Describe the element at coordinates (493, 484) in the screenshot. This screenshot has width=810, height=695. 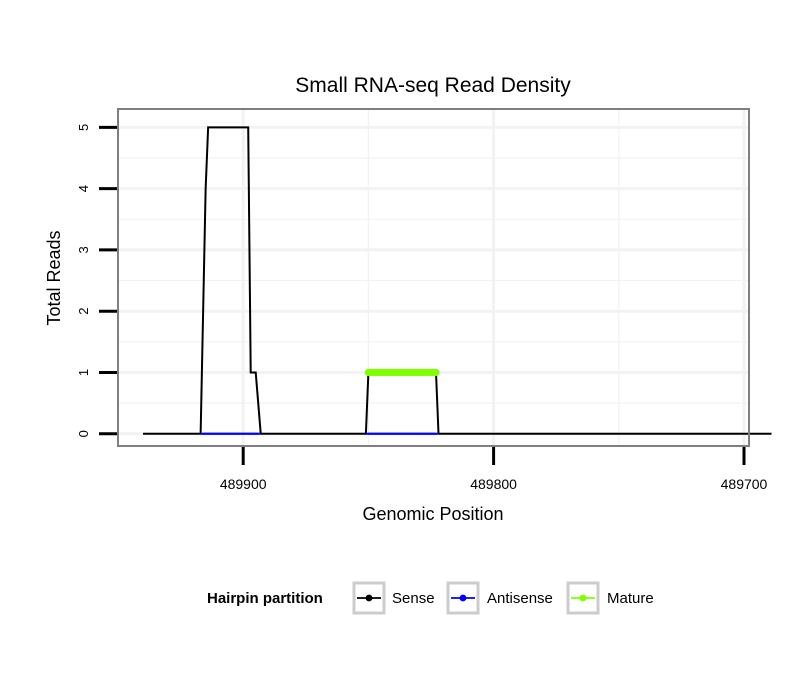
I see `x-tick-label: 489800` at that location.